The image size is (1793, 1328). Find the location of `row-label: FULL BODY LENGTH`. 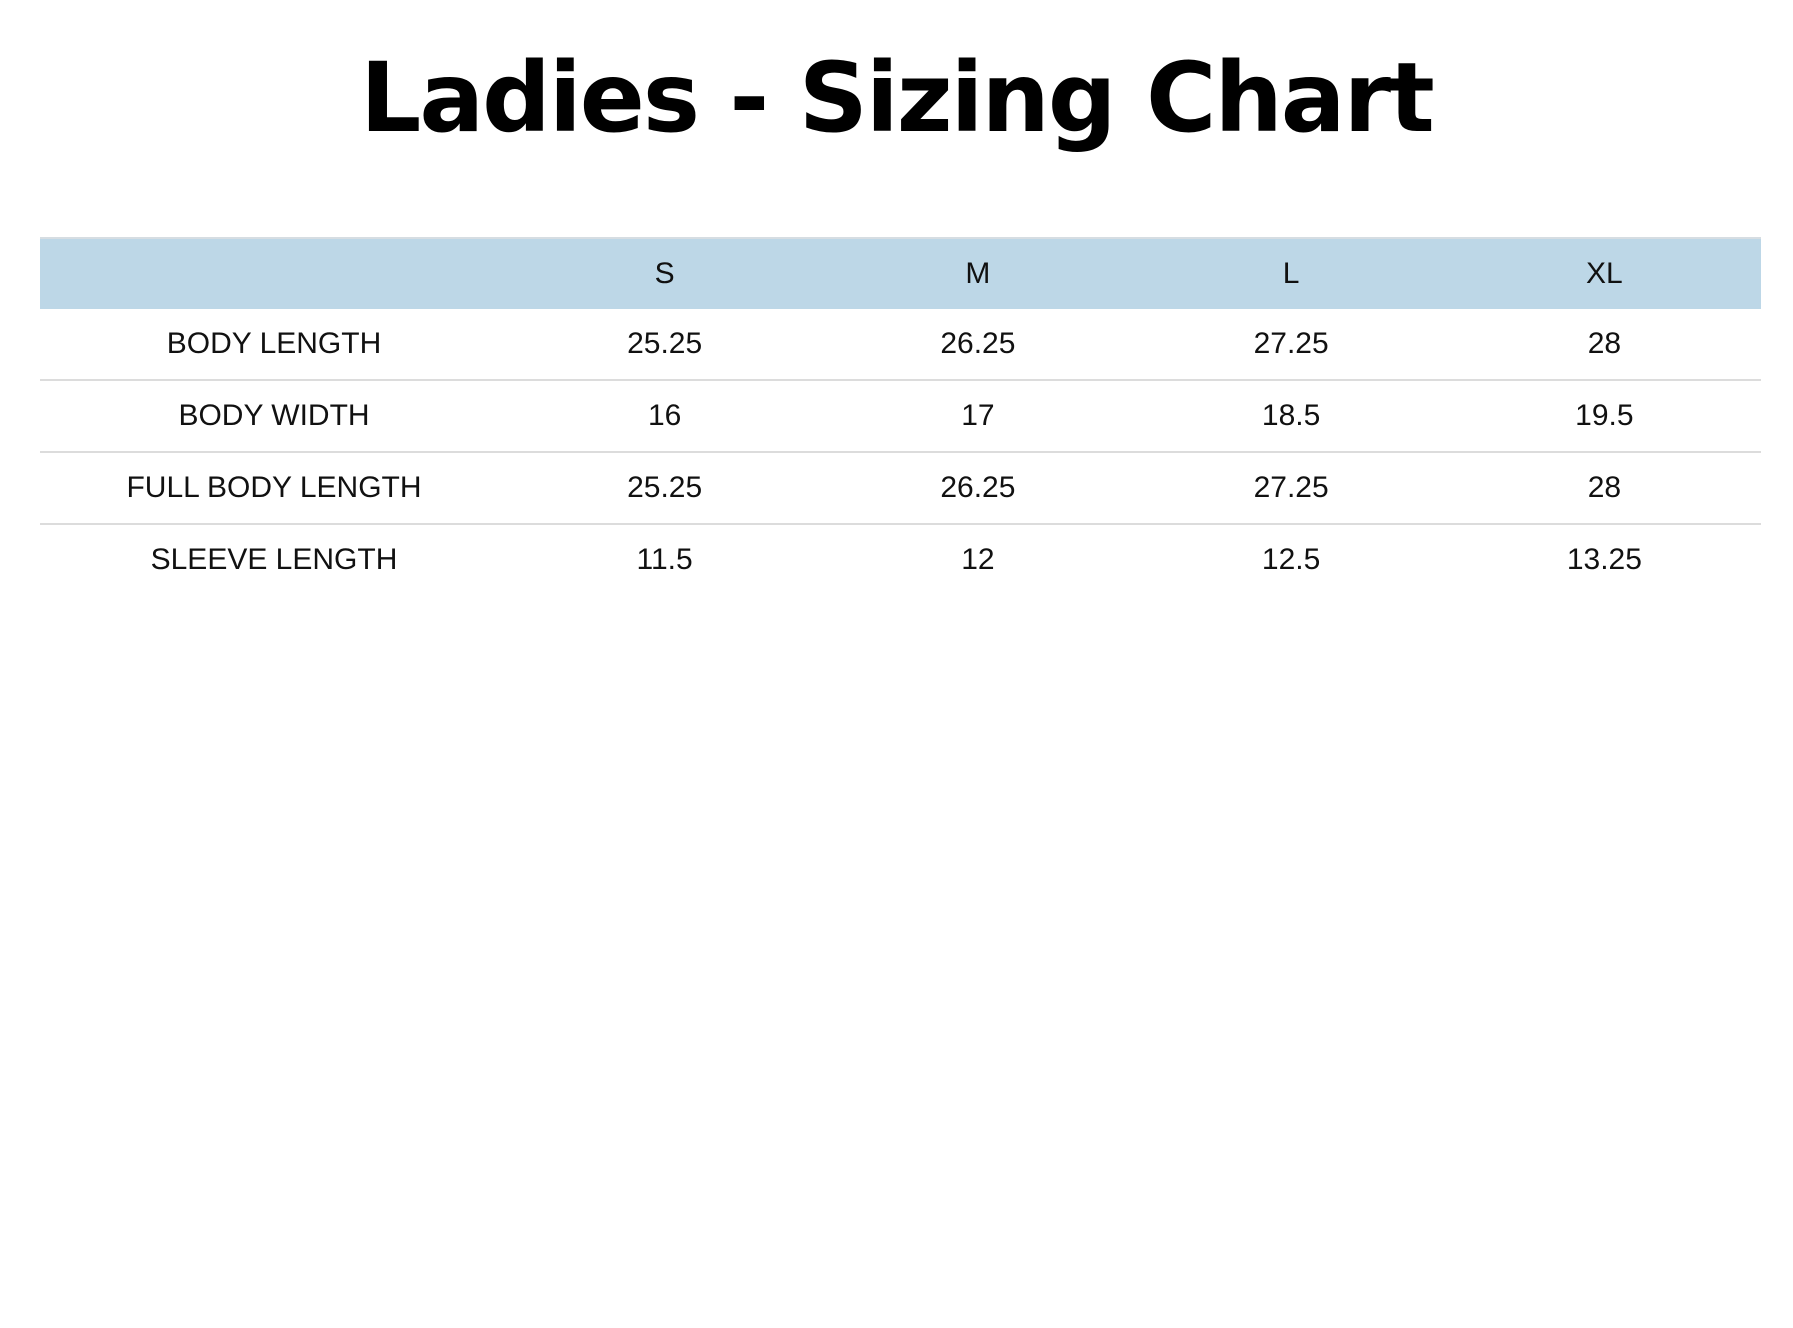

row-label: FULL BODY LENGTH is located at coordinates (274, 487).